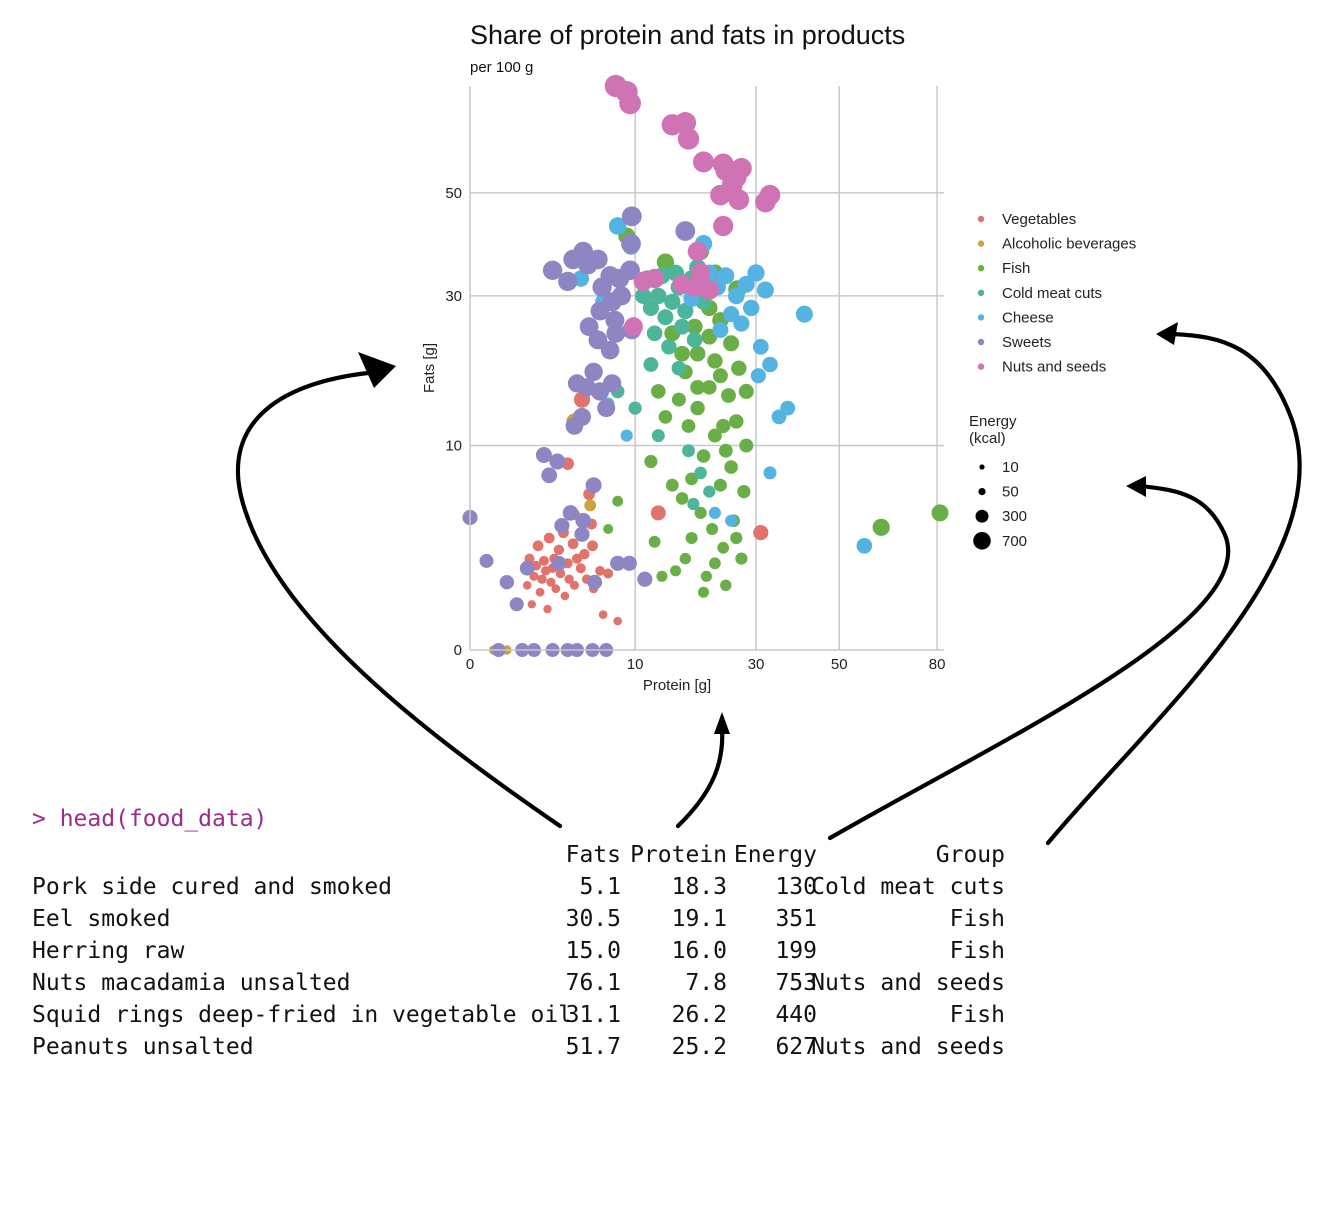 The width and height of the screenshot is (1330, 1216). What do you see at coordinates (453, 446) in the screenshot?
I see `y-tick-label: 10` at bounding box center [453, 446].